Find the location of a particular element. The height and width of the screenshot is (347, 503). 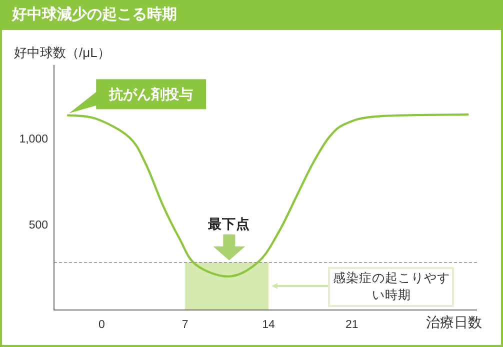

y-tick-label: 1,000 is located at coordinates (33, 140).